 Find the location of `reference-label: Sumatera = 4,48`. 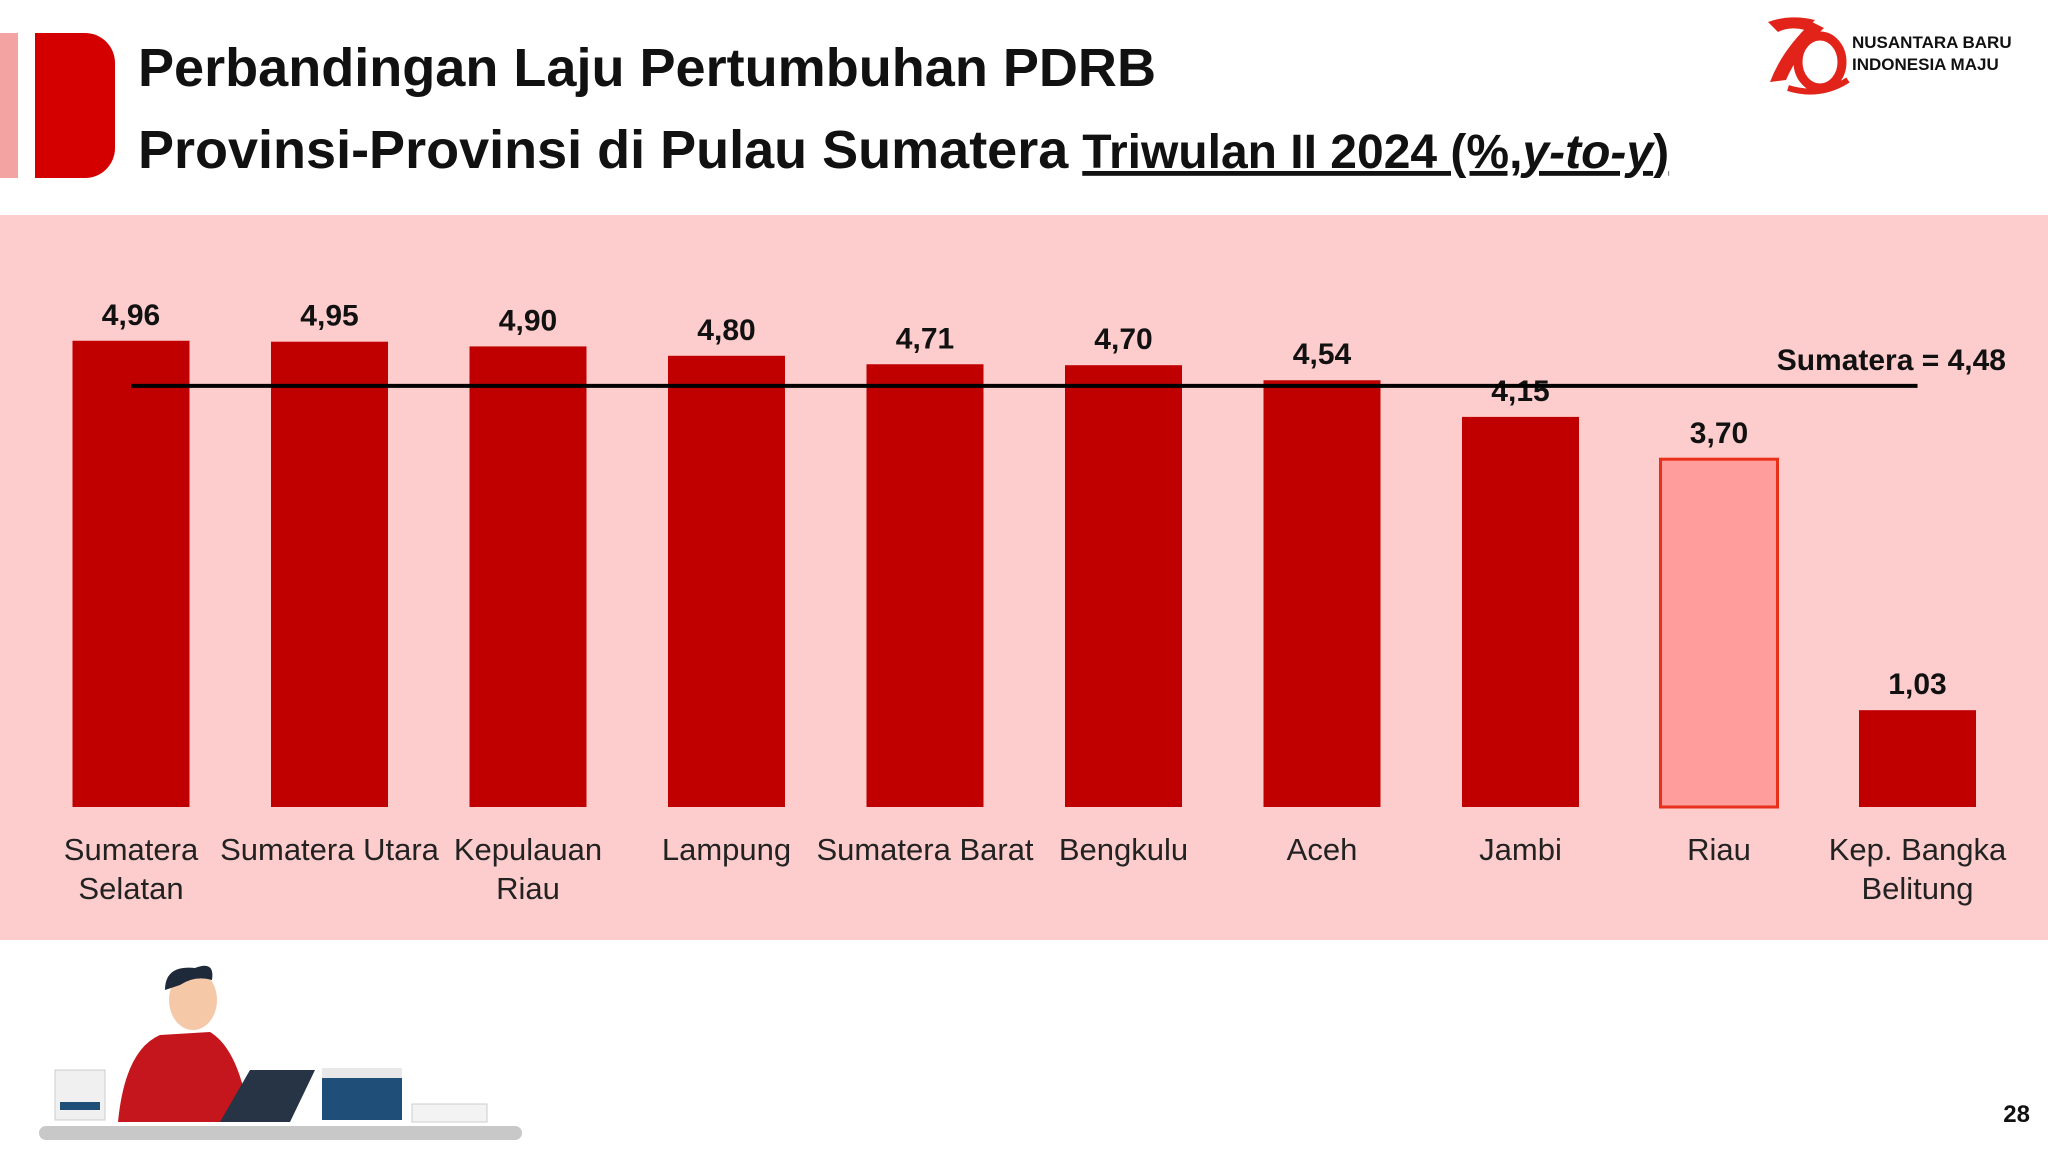

reference-label: Sumatera = 4,48 is located at coordinates (1891, 360).